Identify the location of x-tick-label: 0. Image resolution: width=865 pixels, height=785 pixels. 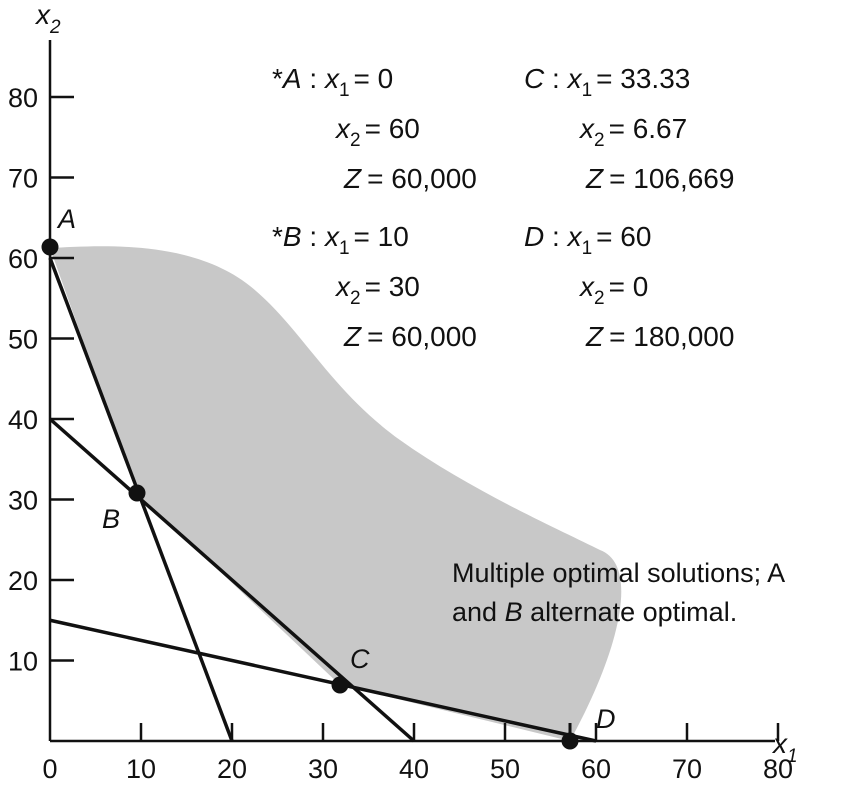
(49, 769).